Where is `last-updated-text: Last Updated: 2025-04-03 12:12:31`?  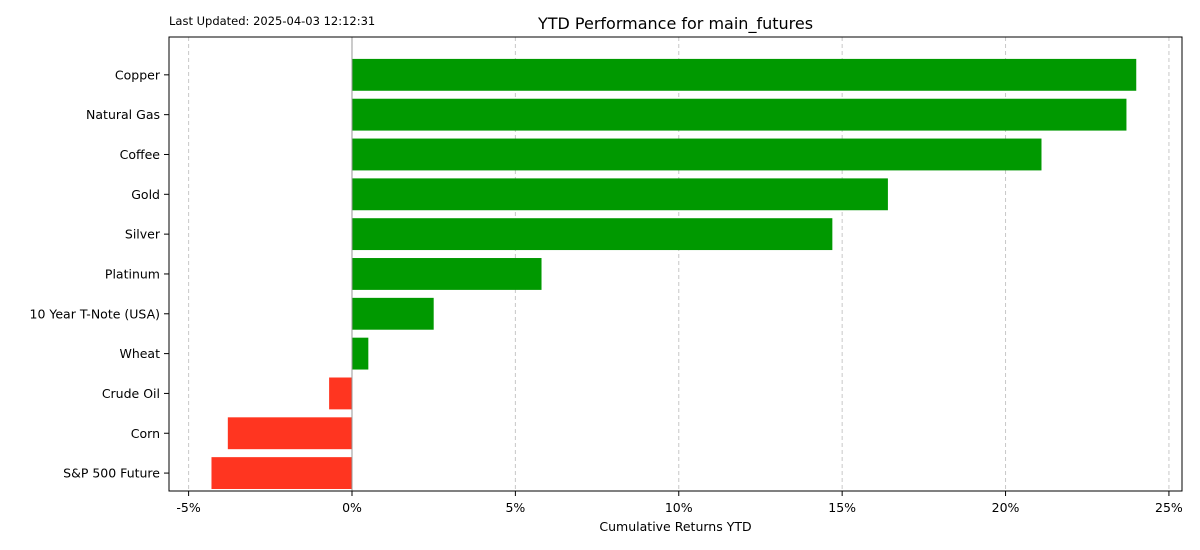 last-updated-text: Last Updated: 2025-04-03 12:12:31 is located at coordinates (272, 21).